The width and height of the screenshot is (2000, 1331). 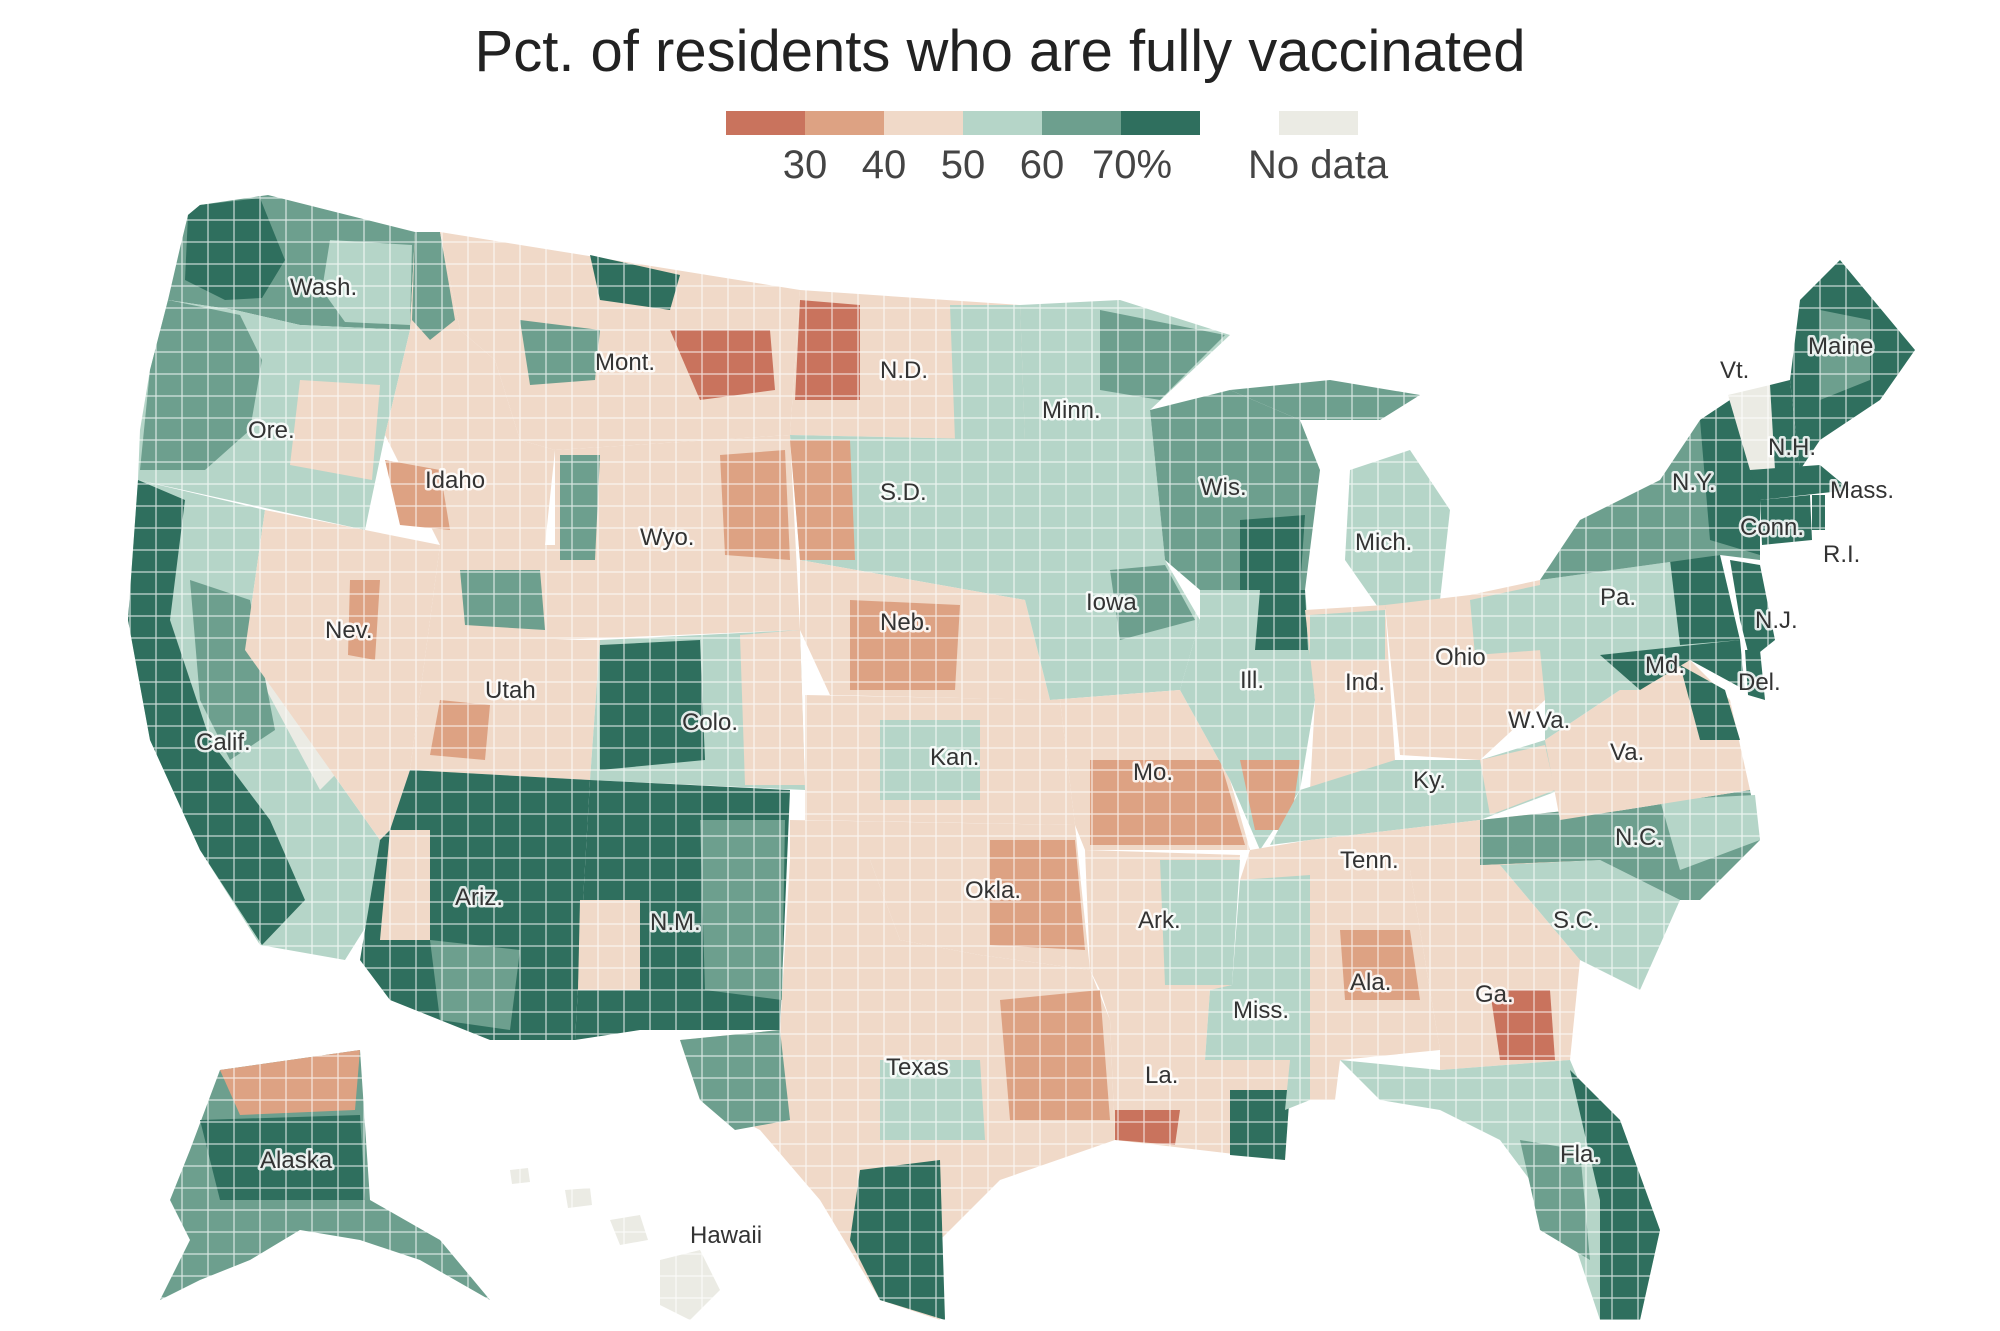 What do you see at coordinates (993, 890) in the screenshot?
I see `label-okla: Okla.` at bounding box center [993, 890].